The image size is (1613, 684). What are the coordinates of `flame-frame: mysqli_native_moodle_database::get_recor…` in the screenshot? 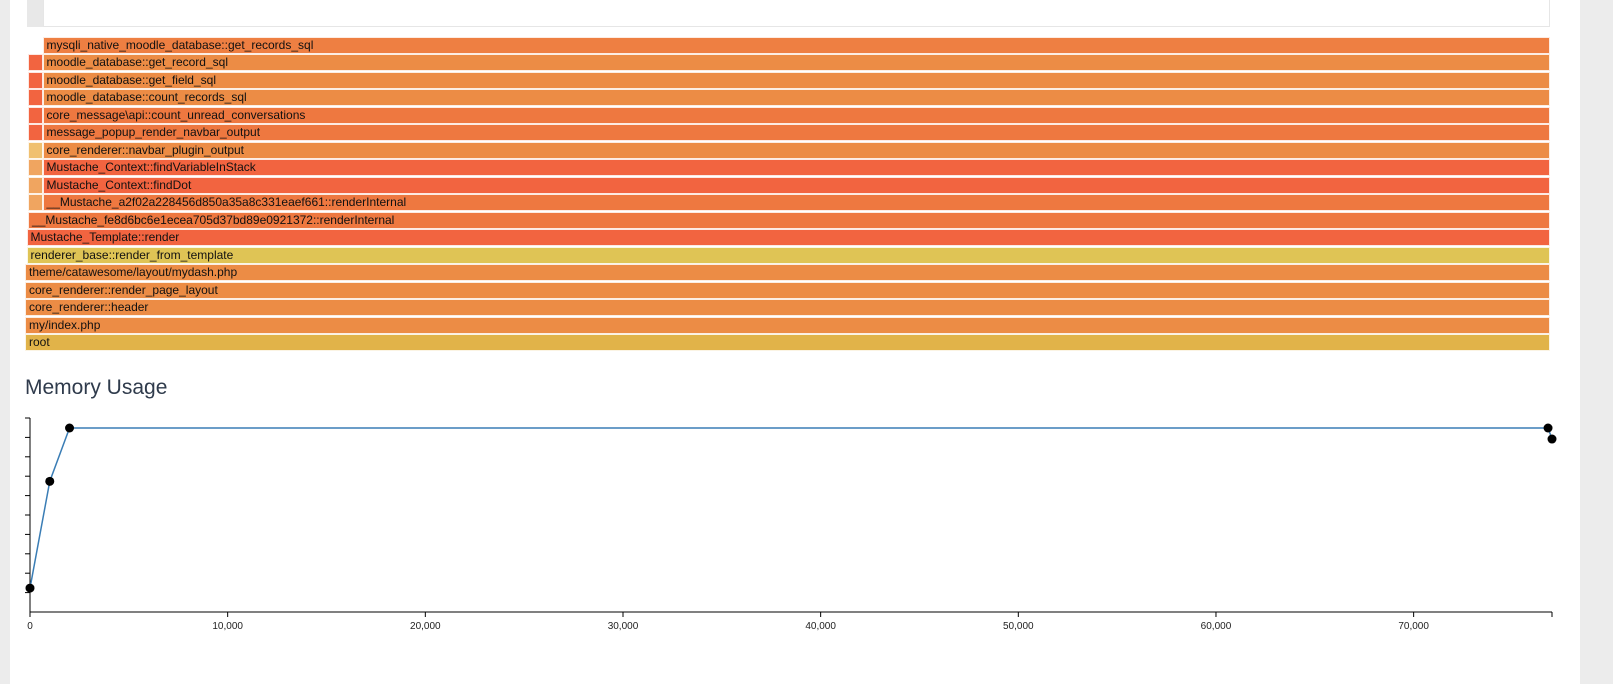 It's located at (796, 45).